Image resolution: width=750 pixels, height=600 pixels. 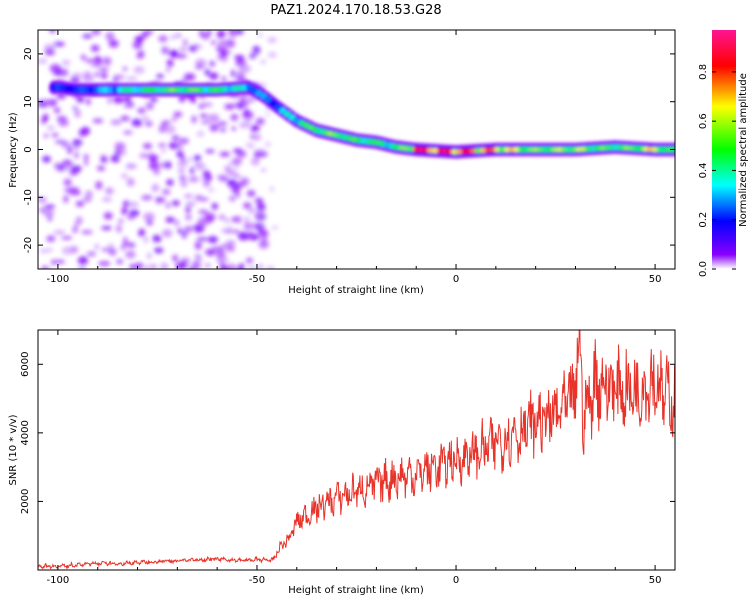 I want to click on top-x-tick-label: 0, so click(x=456, y=279).